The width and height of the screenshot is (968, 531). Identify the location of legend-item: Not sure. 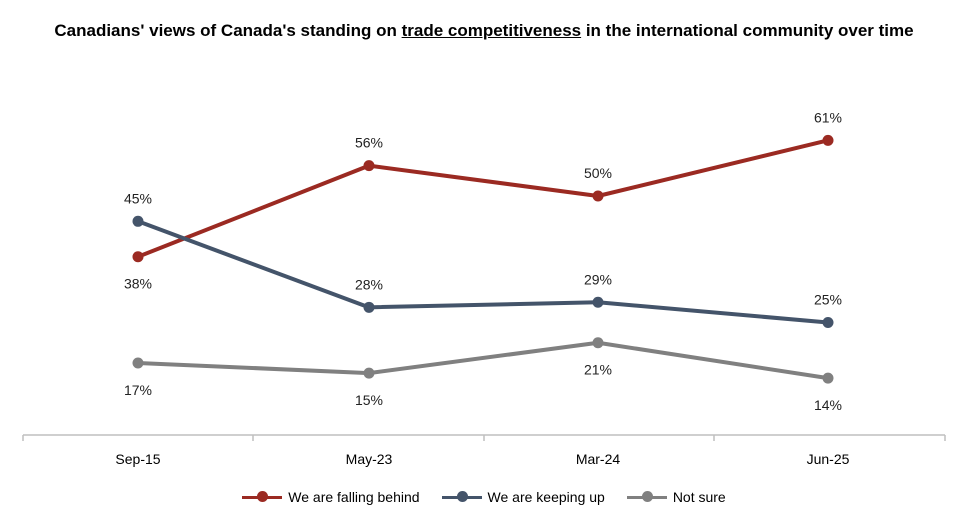
(676, 497).